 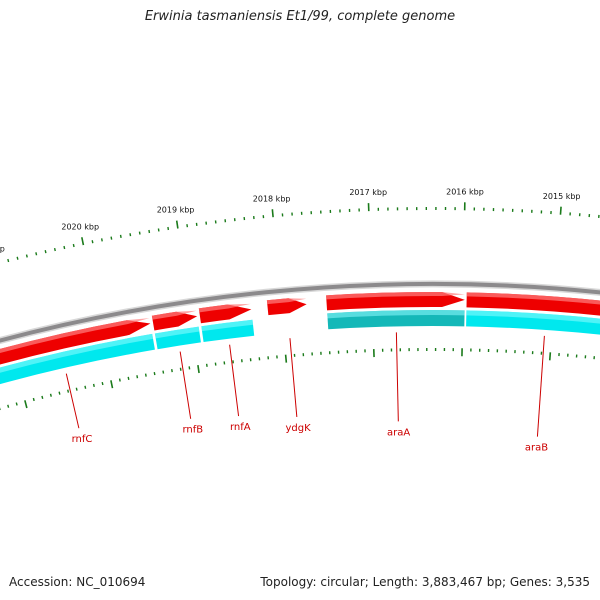 What do you see at coordinates (240, 427) in the screenshot?
I see `gene-label-rnfA: rnfA` at bounding box center [240, 427].